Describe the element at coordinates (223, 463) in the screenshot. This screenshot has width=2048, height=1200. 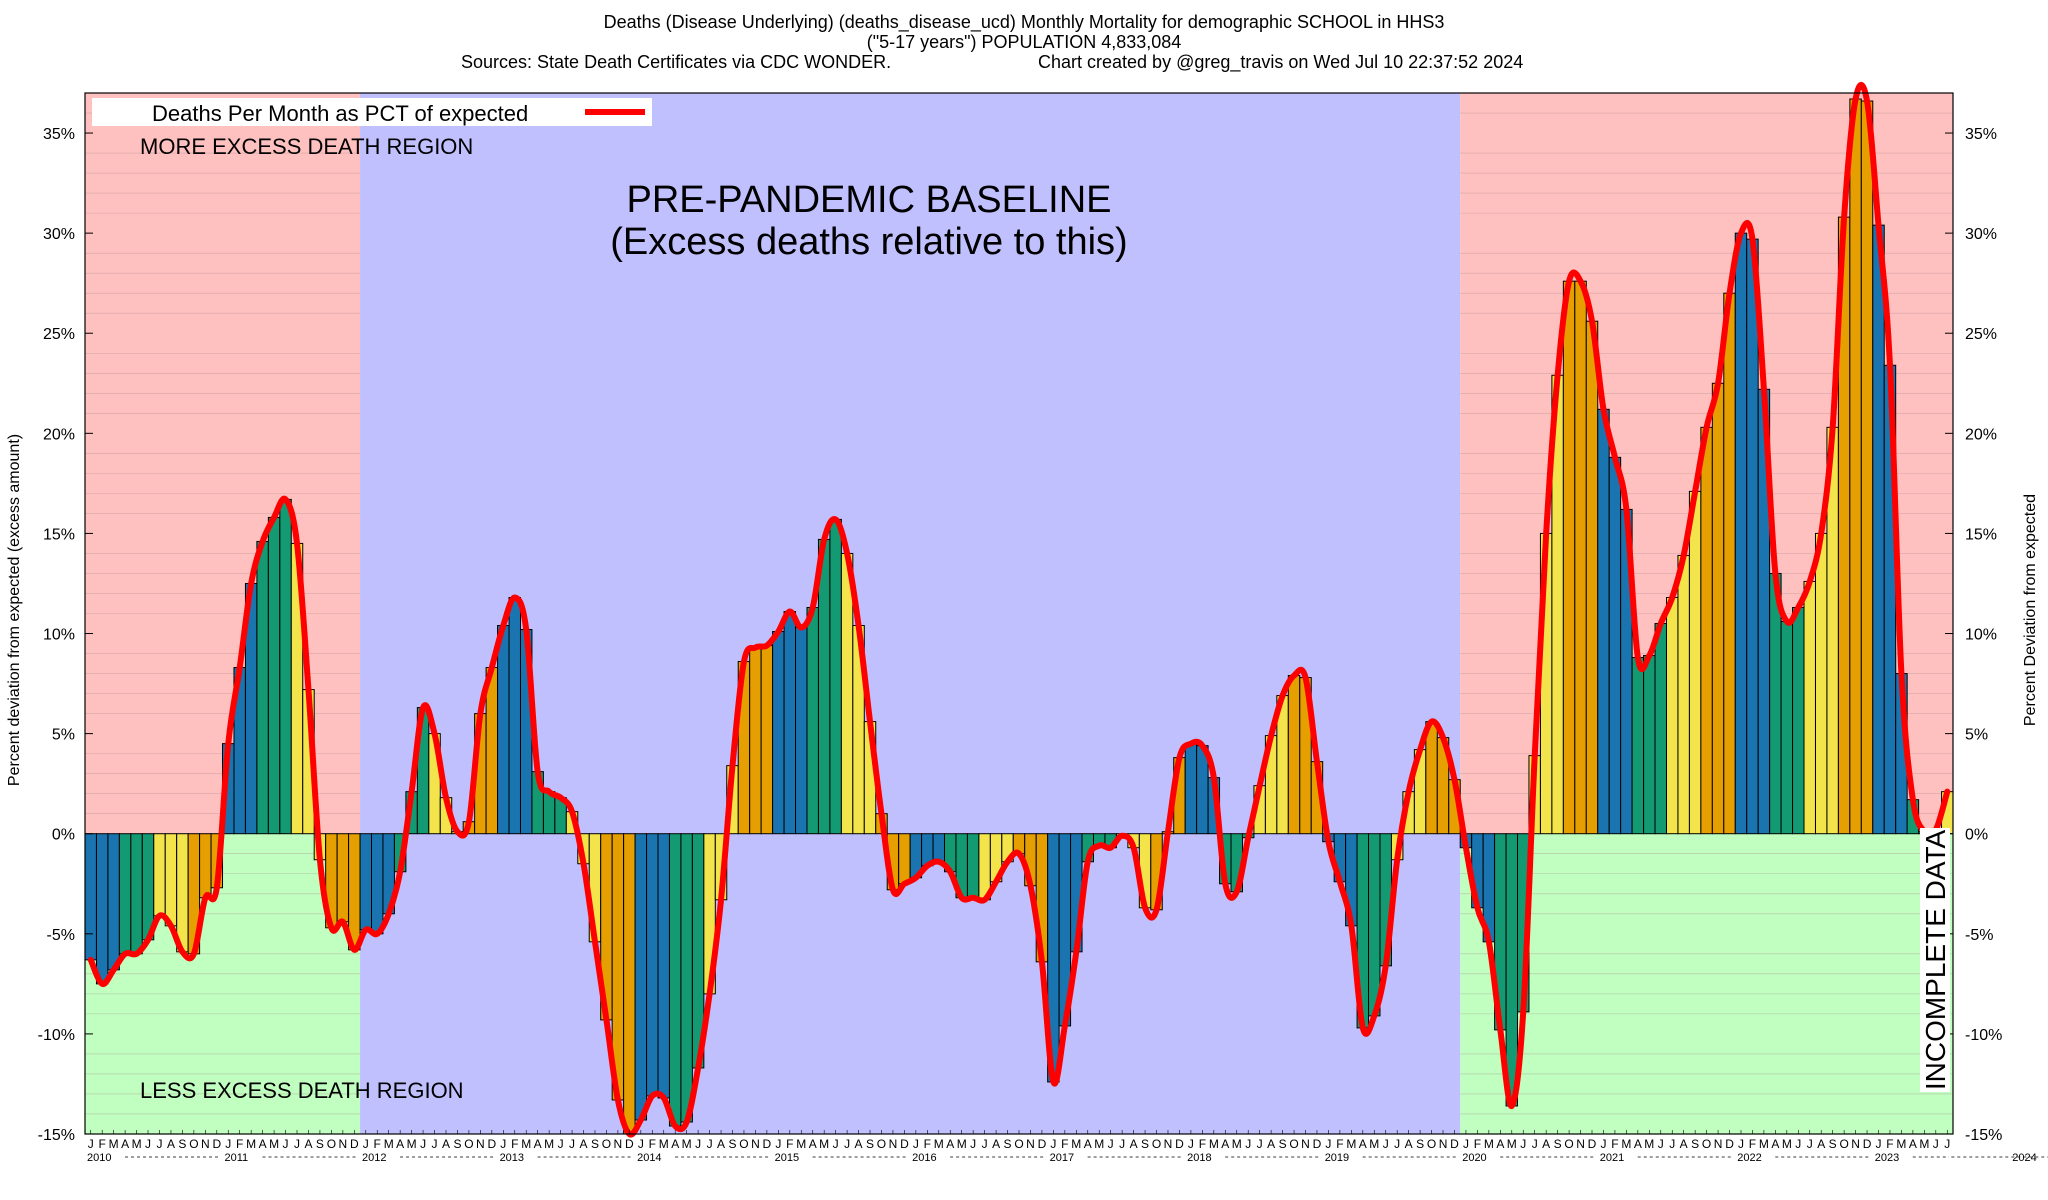
I see `excess-region-bg-pre` at that location.